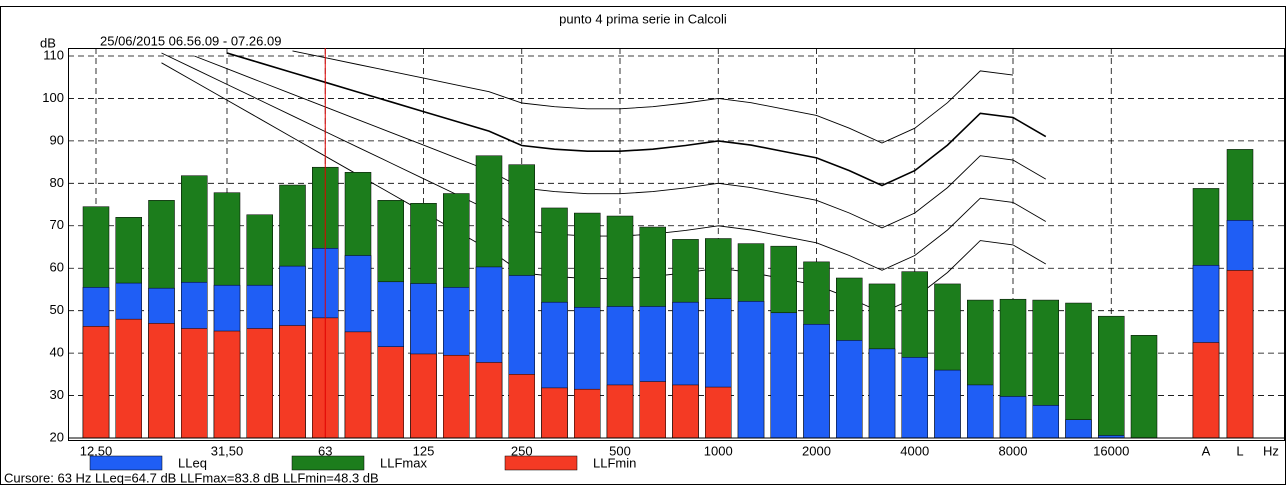  I want to click on y-axis-label: dB, so click(48, 42).